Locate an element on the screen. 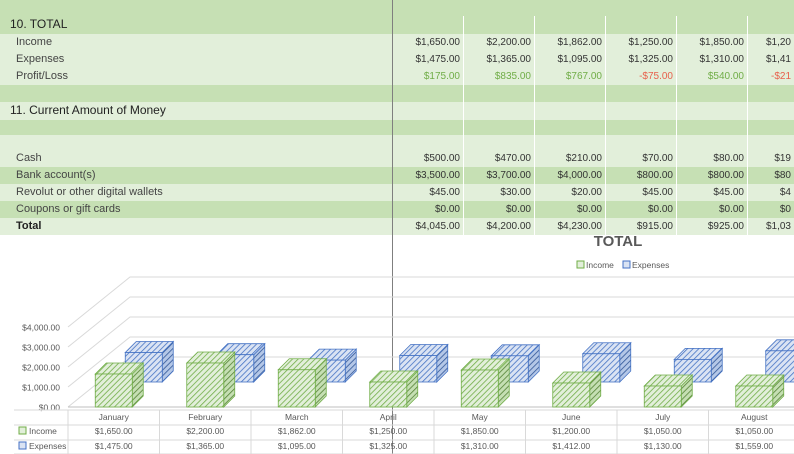 This screenshot has height=454, width=794. value-cell: $470.00 is located at coordinates (512, 158).